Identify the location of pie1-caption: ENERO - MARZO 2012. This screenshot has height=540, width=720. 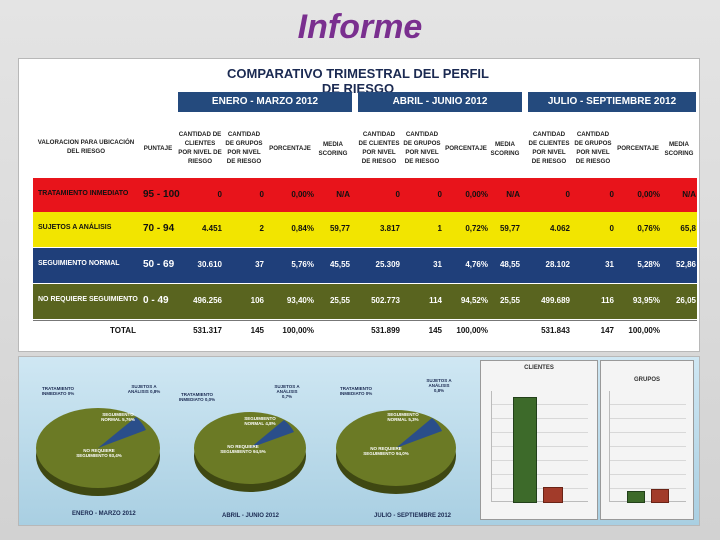
(104, 514).